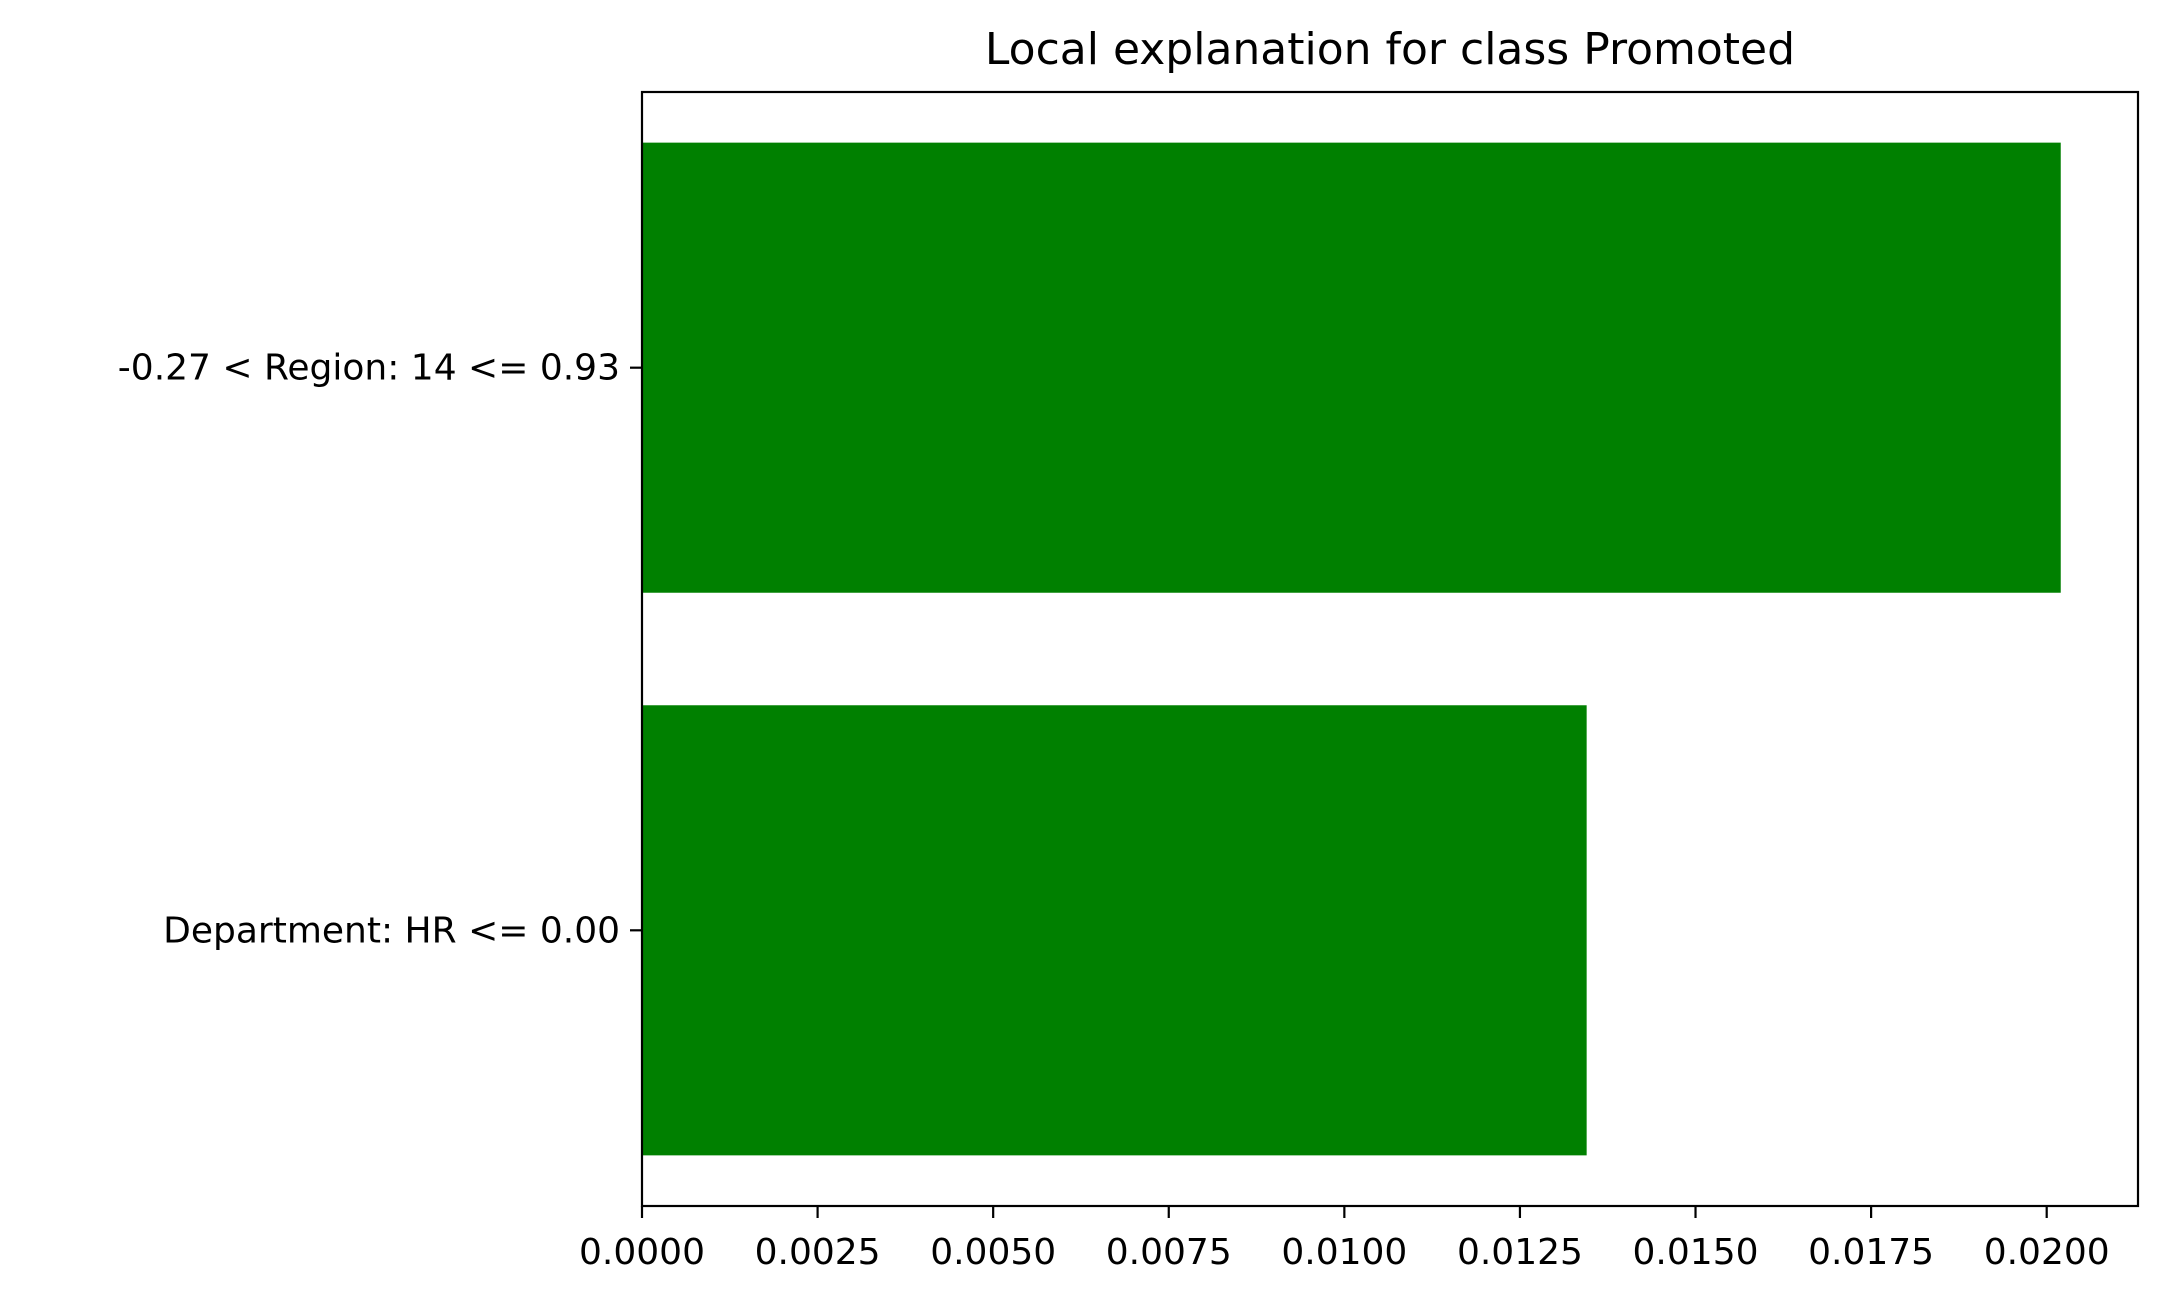 The image size is (2157, 1302). I want to click on x-tick-label-3: 0.0050, so click(993, 1252).